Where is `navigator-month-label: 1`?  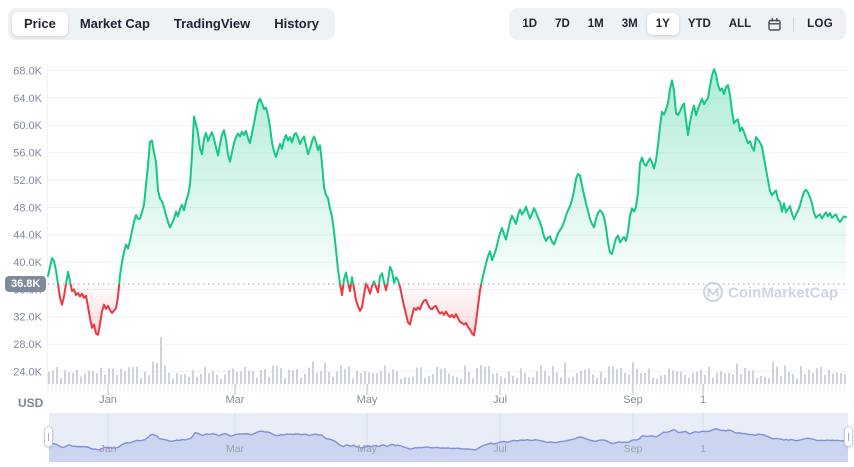
navigator-month-label: 1 is located at coordinates (703, 449).